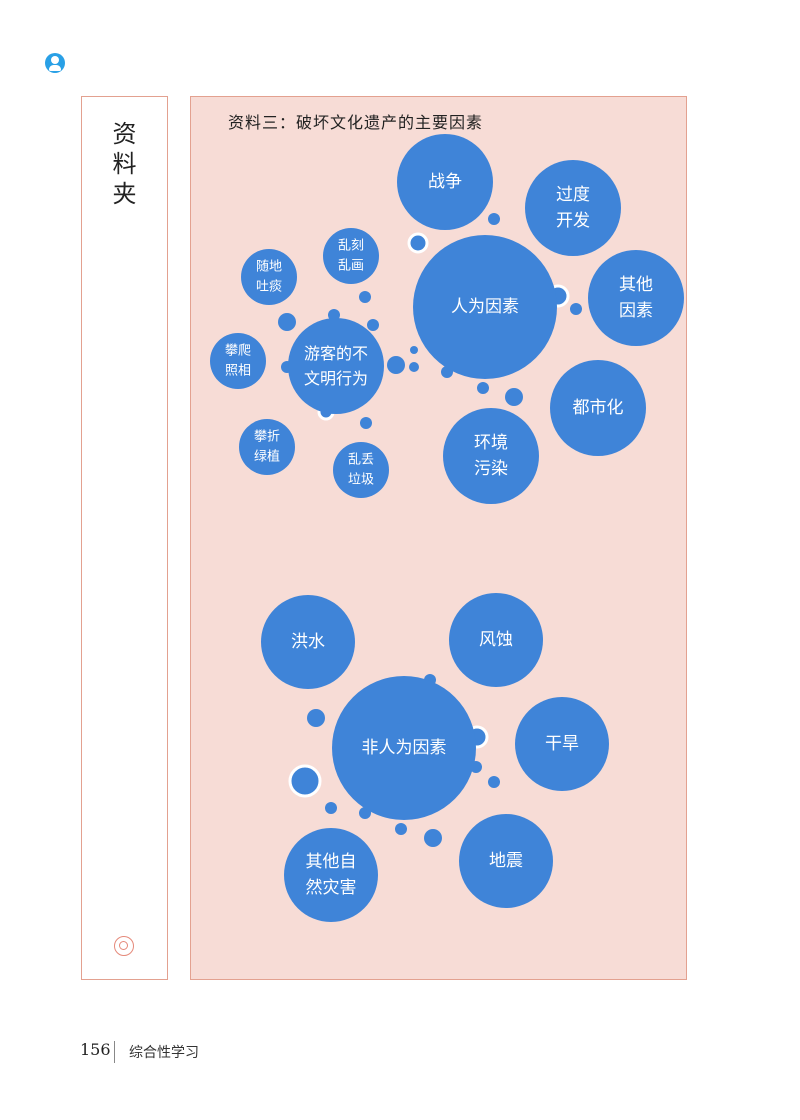 This screenshot has height=1120, width=800. Describe the element at coordinates (361, 459) in the screenshot. I see `behavior-litter-label: 乱丢` at that location.